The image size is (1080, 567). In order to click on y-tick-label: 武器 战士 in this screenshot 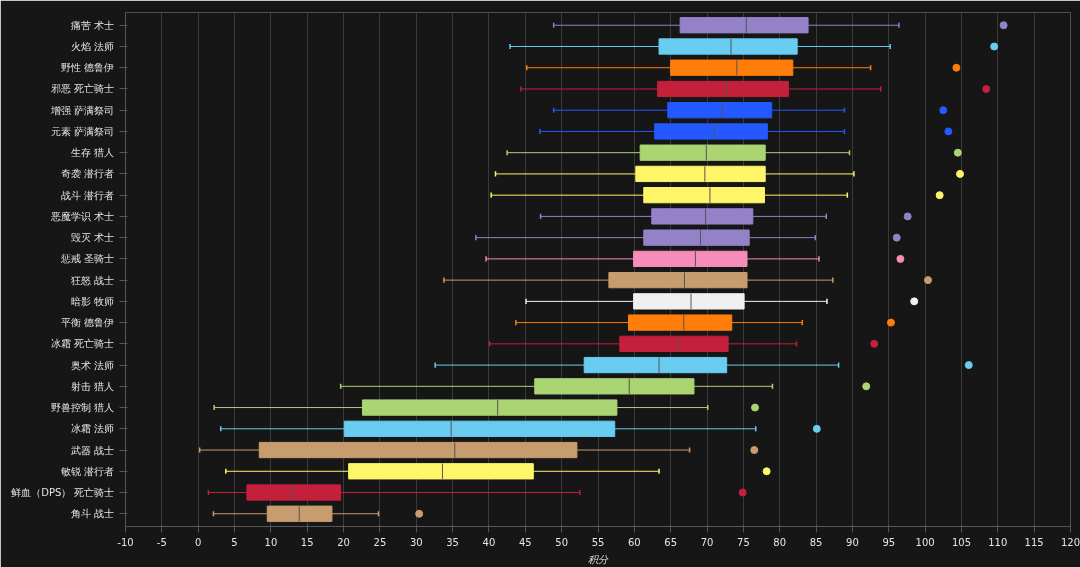, I will do `click(93, 450)`.